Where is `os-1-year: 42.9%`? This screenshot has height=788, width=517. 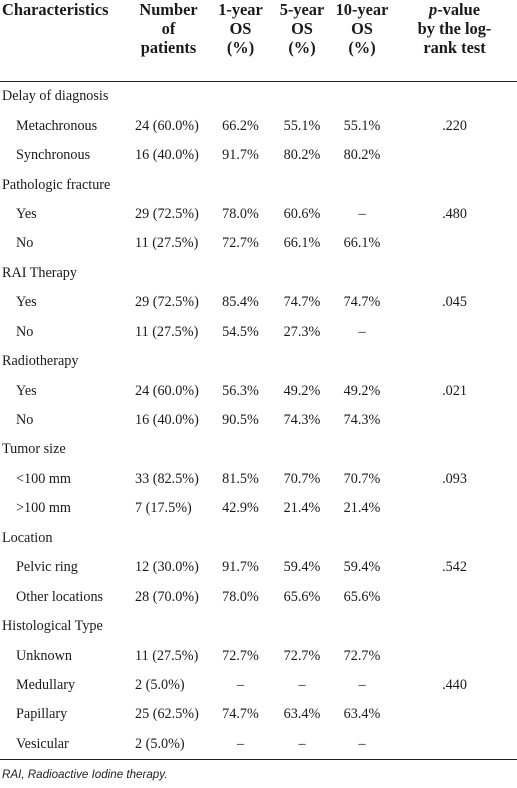 os-1-year: 42.9% is located at coordinates (240, 508).